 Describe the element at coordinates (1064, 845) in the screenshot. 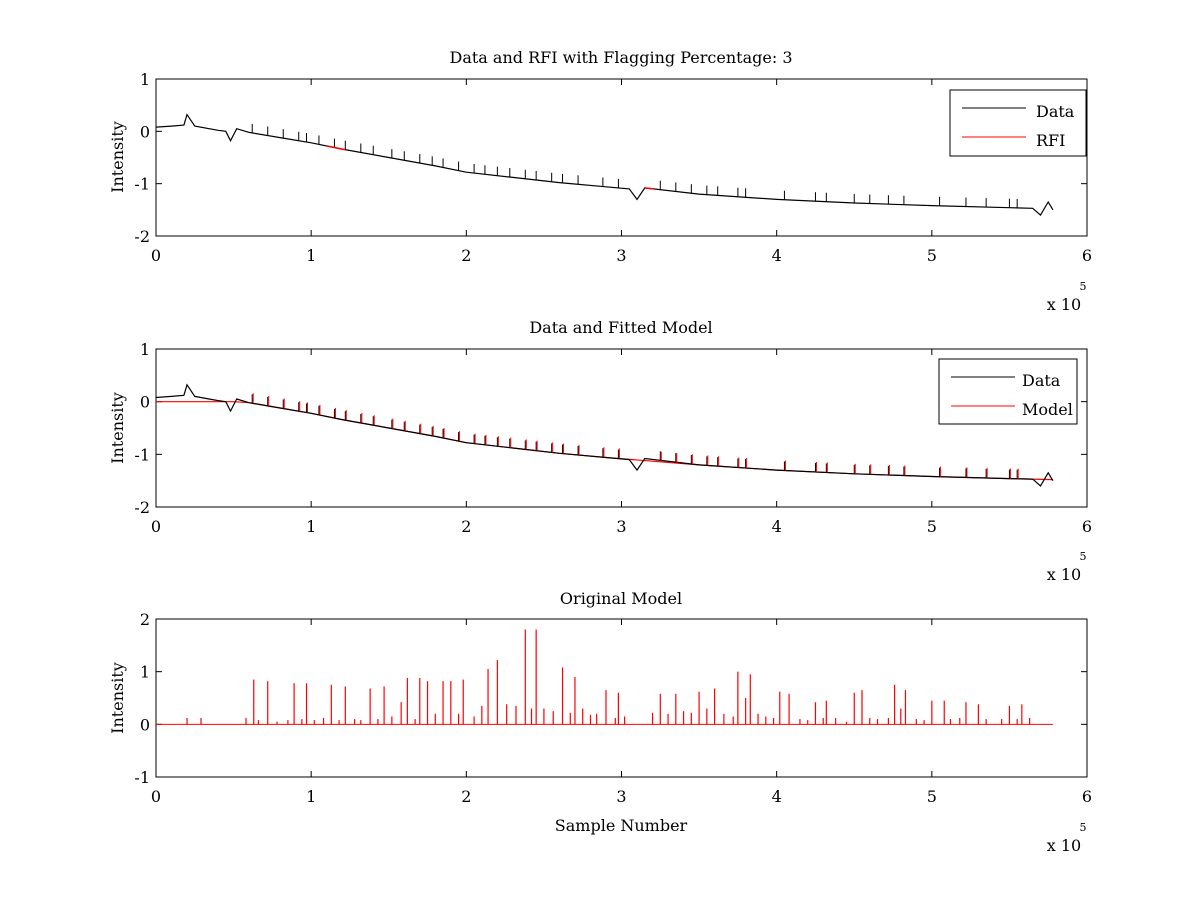

I see `panel-3-x-multiplier: x 10` at that location.